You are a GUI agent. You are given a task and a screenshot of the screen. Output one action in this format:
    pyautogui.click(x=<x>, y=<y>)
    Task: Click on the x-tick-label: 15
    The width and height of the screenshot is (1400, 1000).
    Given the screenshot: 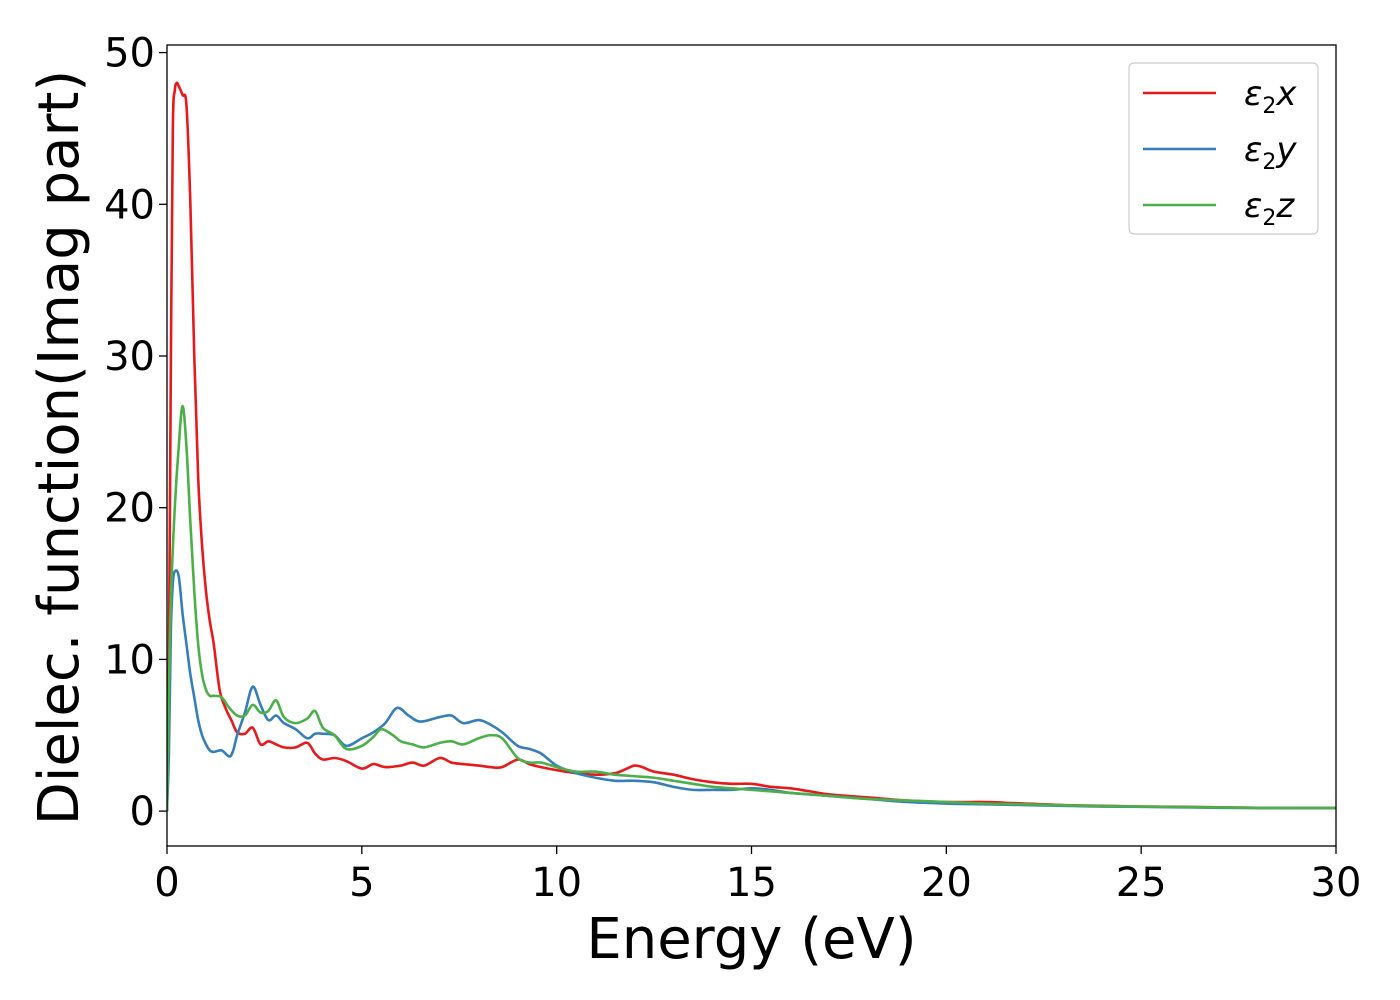 What is the action you would take?
    pyautogui.click(x=751, y=883)
    